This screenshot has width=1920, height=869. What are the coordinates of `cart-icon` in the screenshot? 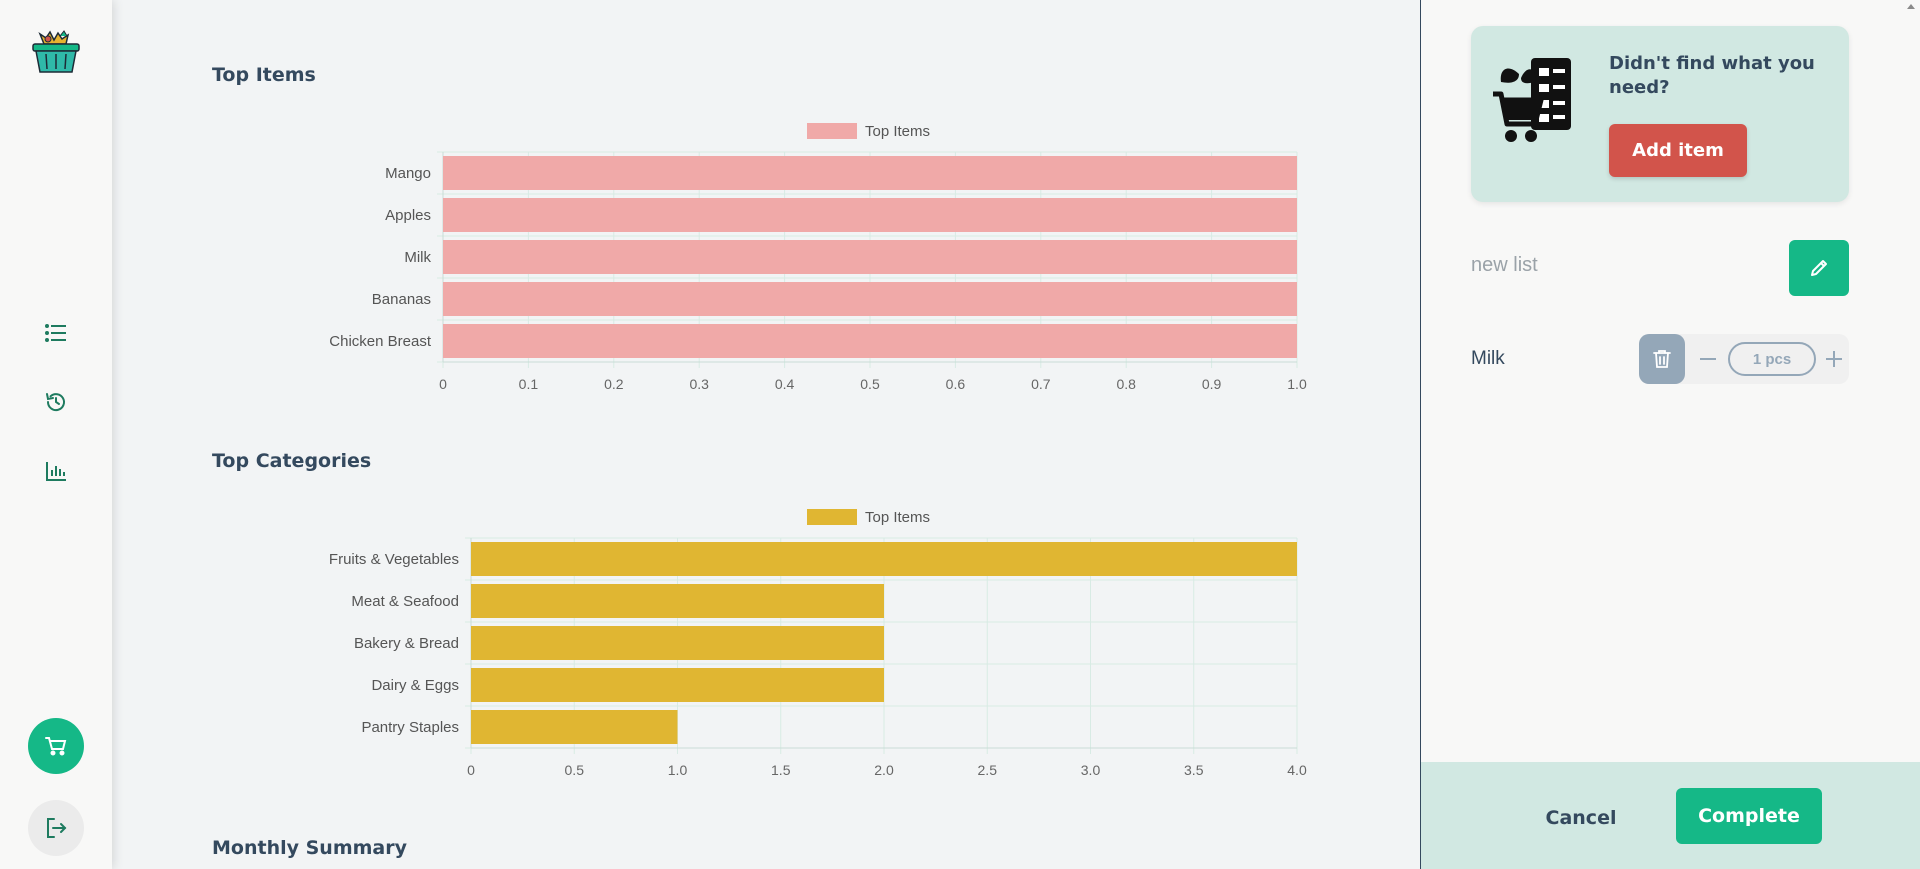 It's located at (56, 746).